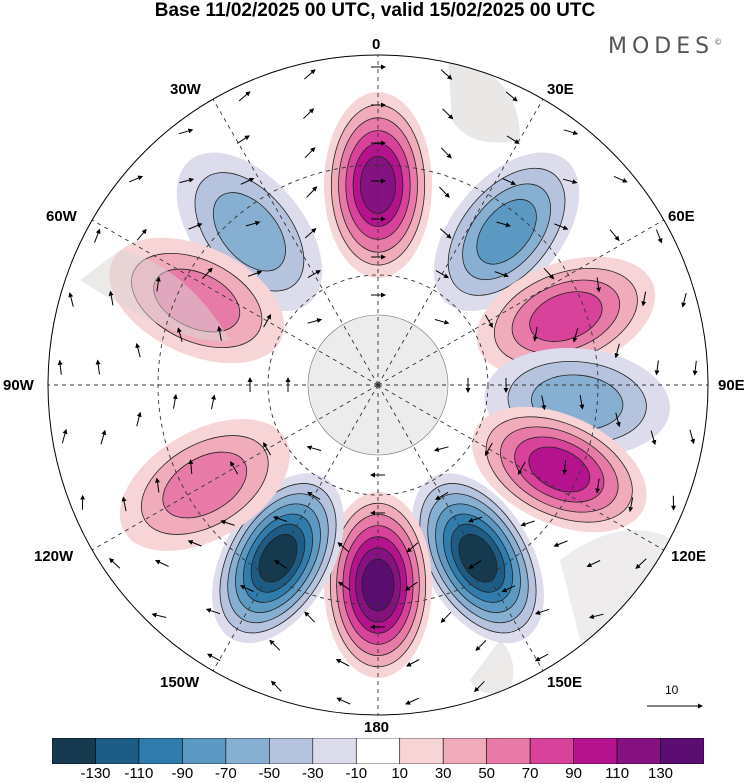 The image size is (750, 783). Describe the element at coordinates (95, 773) in the screenshot. I see `colorbar-tick-label: -130` at that location.